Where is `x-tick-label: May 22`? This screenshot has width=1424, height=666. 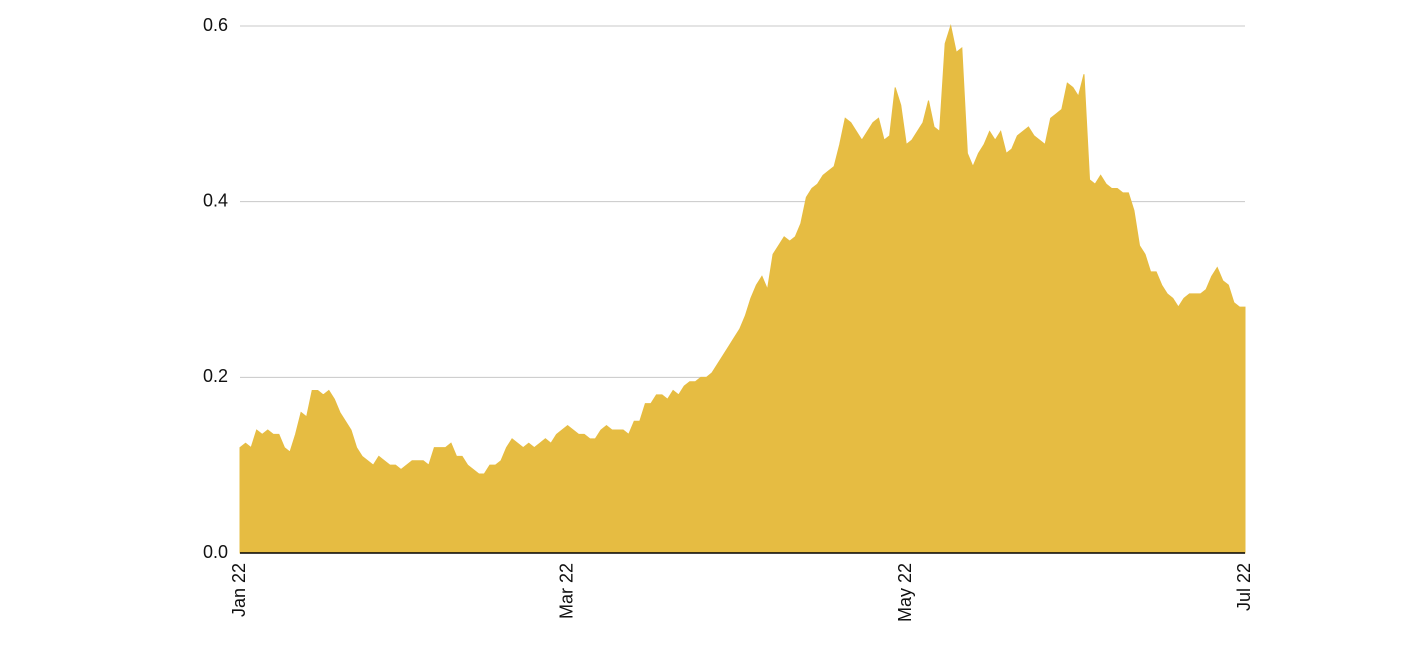 x-tick-label: May 22 is located at coordinates (905, 592).